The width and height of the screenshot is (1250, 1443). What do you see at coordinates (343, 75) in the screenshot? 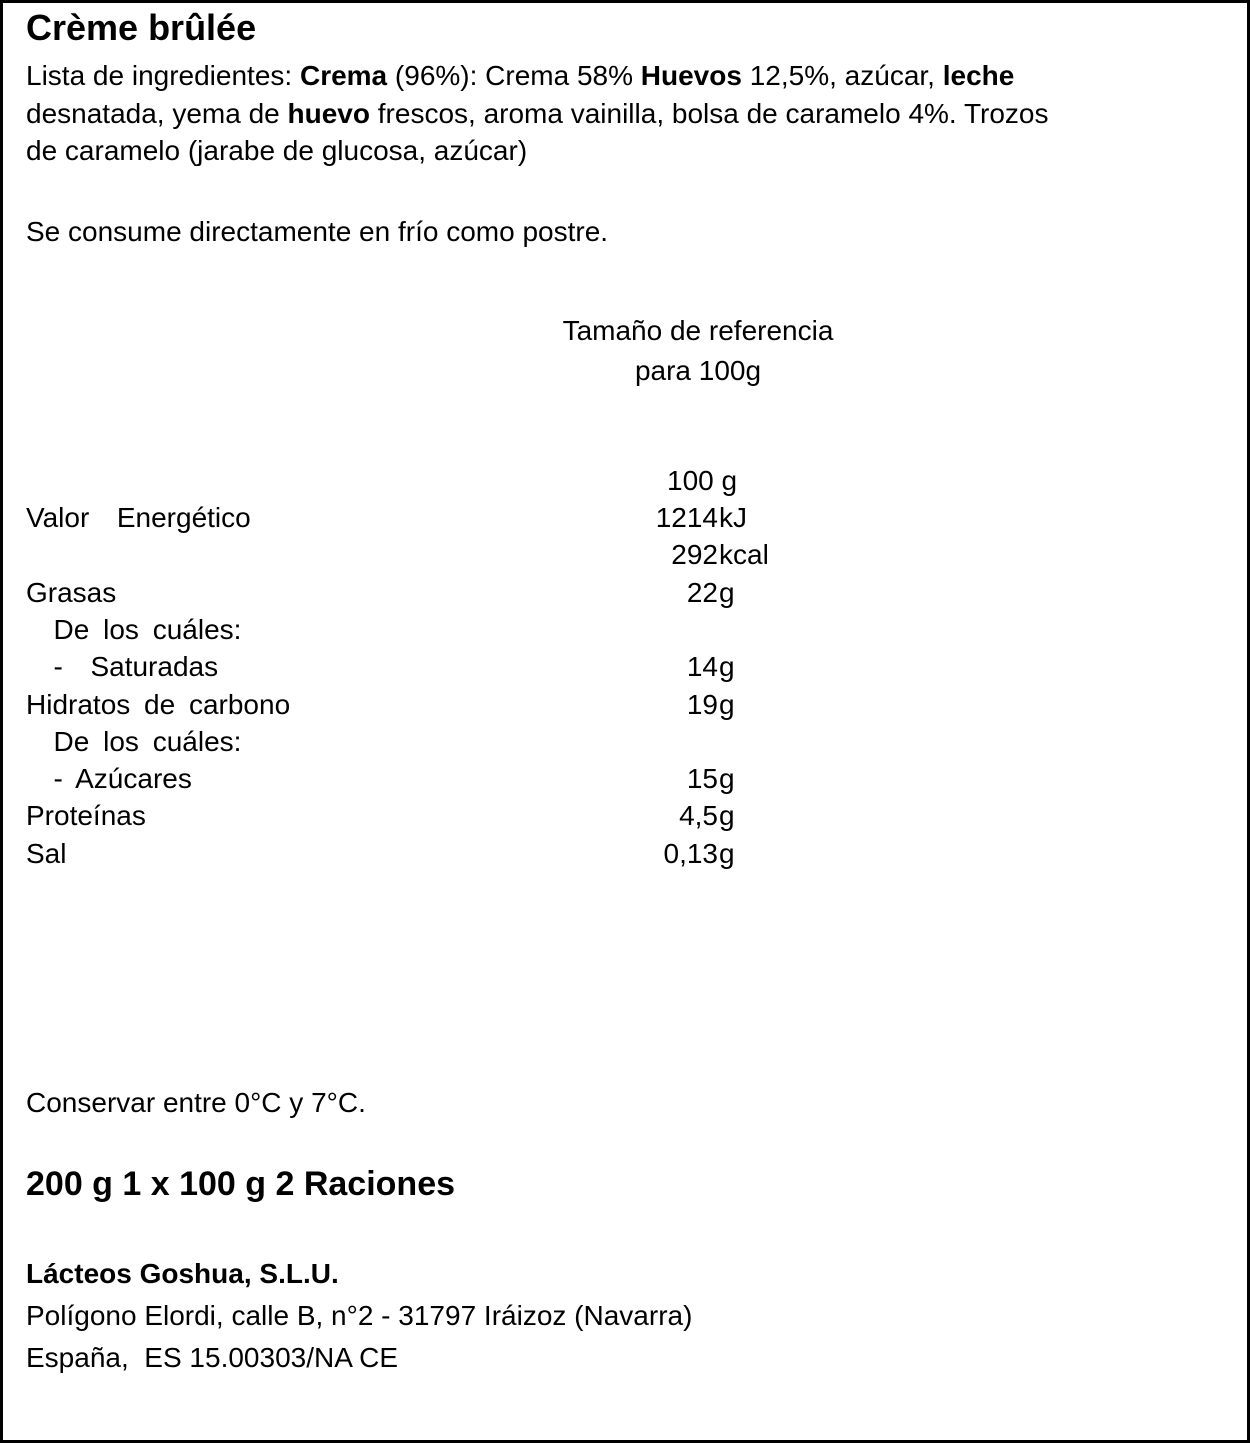
I see `highlighted-ingredient: Crema` at bounding box center [343, 75].